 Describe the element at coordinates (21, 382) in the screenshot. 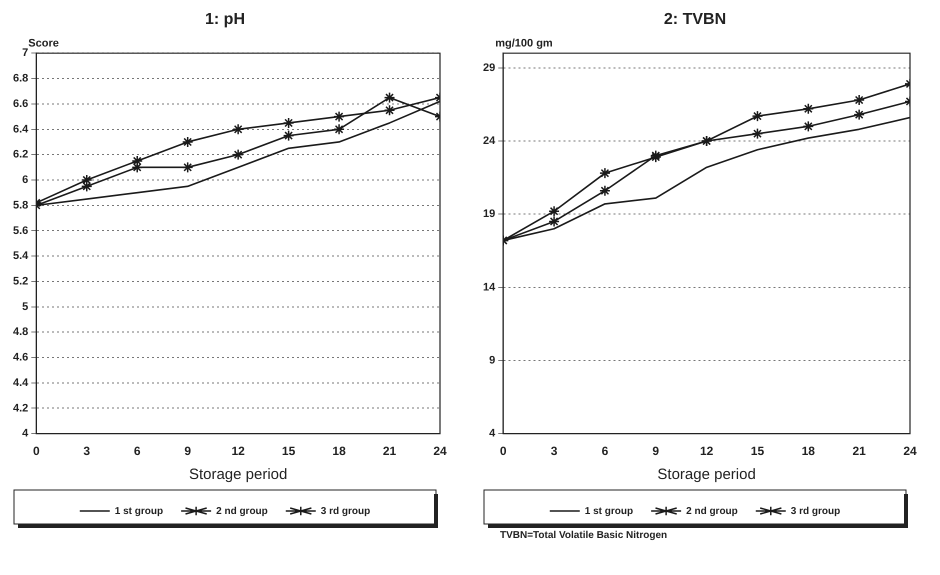

I see `y-tick-label: 4.4` at that location.